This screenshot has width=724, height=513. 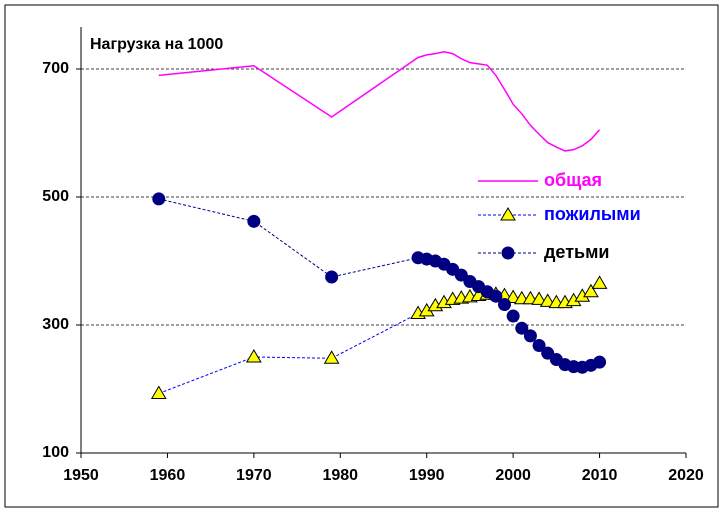 What do you see at coordinates (55, 324) in the screenshot?
I see `y-tick-label: 300` at bounding box center [55, 324].